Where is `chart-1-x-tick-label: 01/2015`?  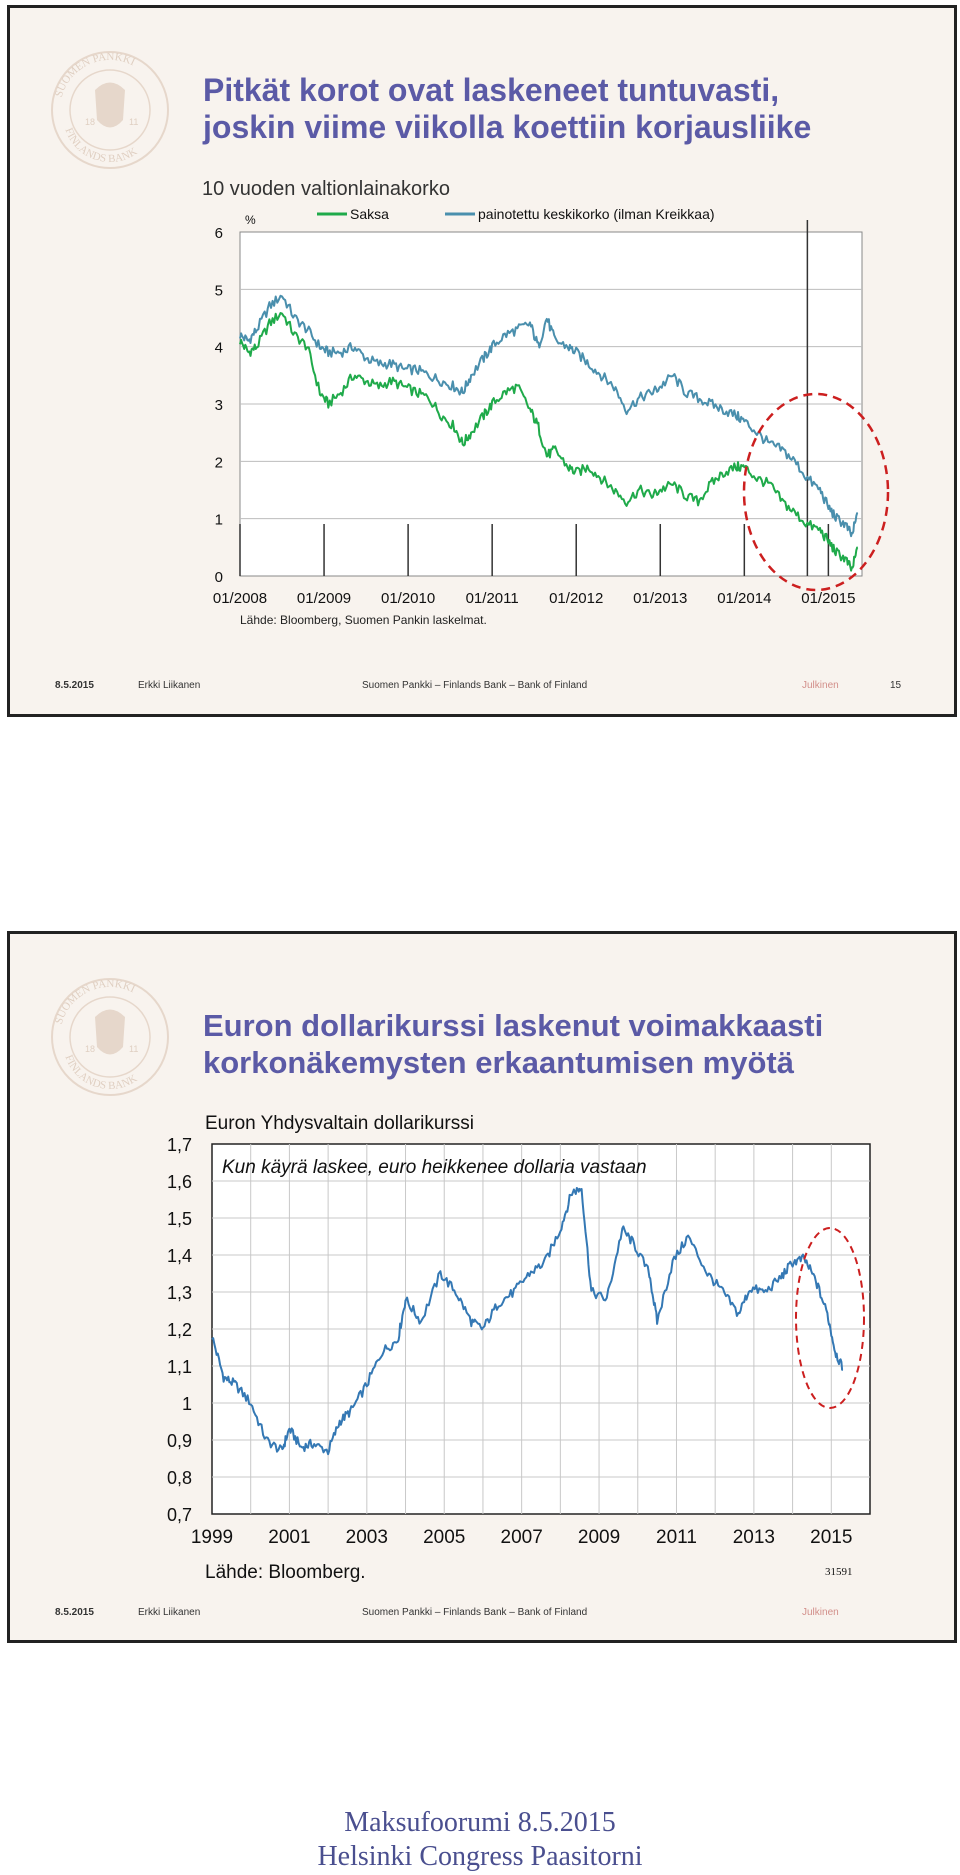 chart-1-x-tick-label: 01/2015 is located at coordinates (828, 598).